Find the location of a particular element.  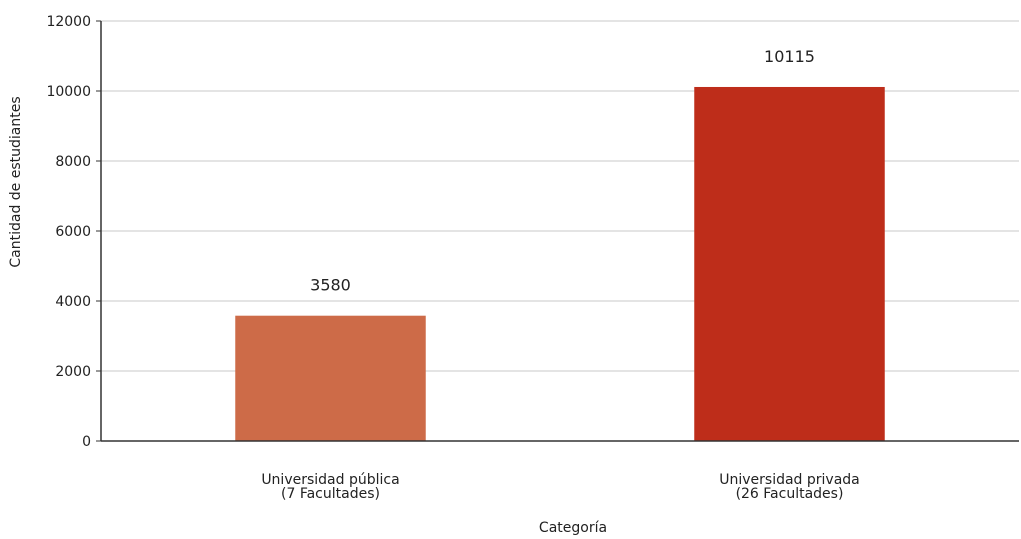

x-tick-label: (7 Facultades) is located at coordinates (330, 494).